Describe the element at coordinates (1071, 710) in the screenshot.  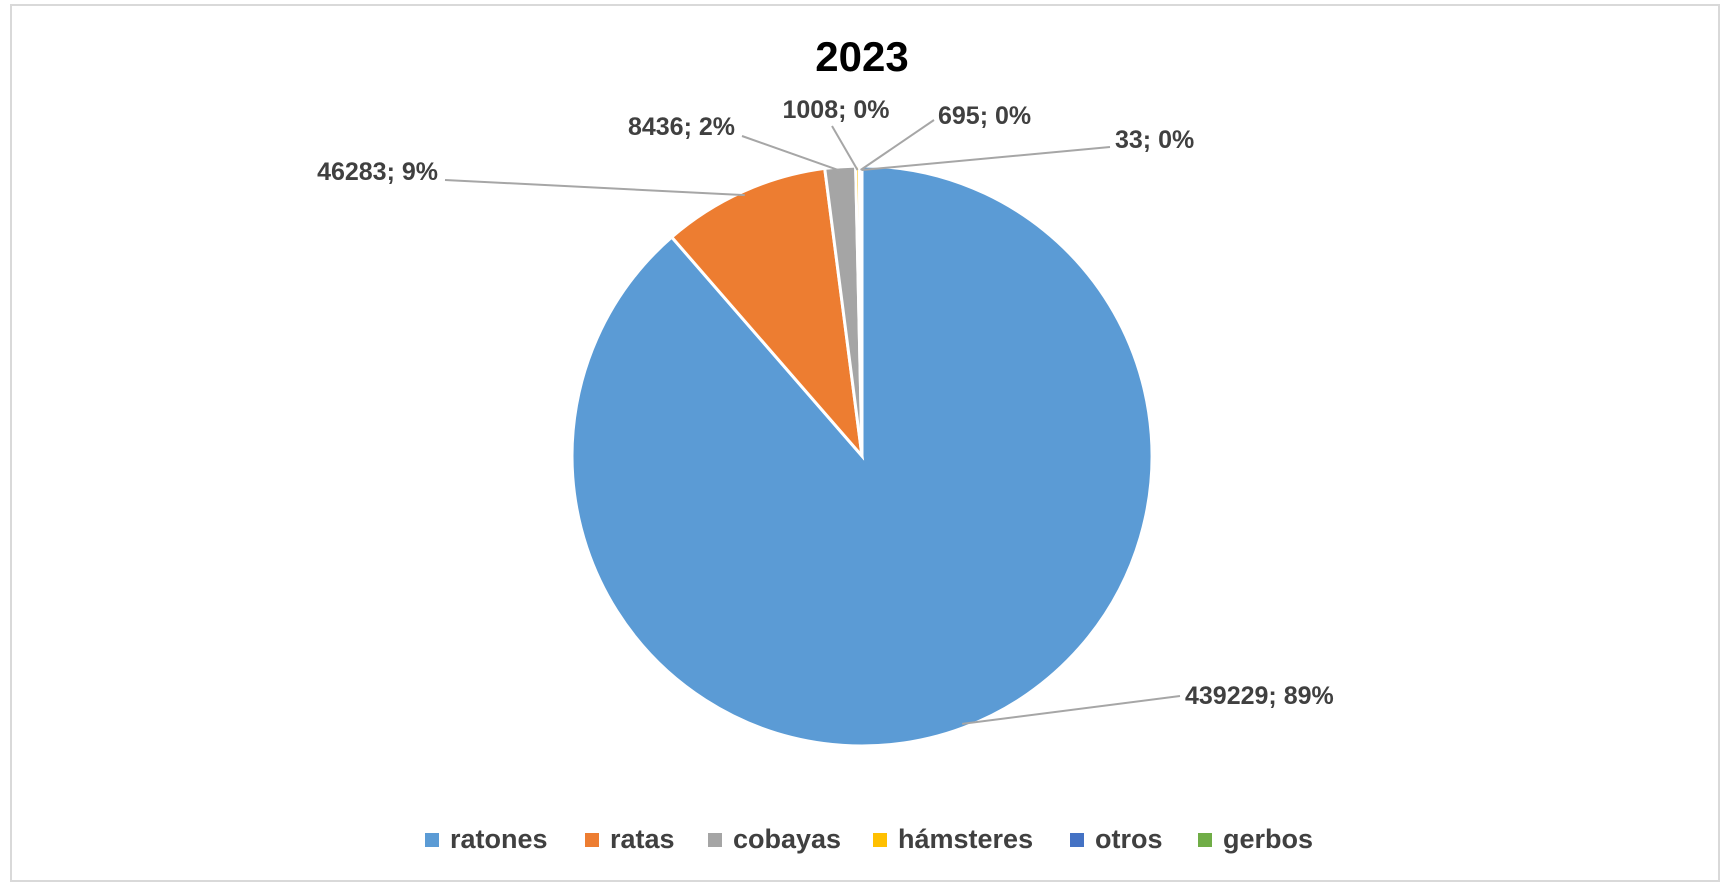
I see `leader-line-ratones` at that location.